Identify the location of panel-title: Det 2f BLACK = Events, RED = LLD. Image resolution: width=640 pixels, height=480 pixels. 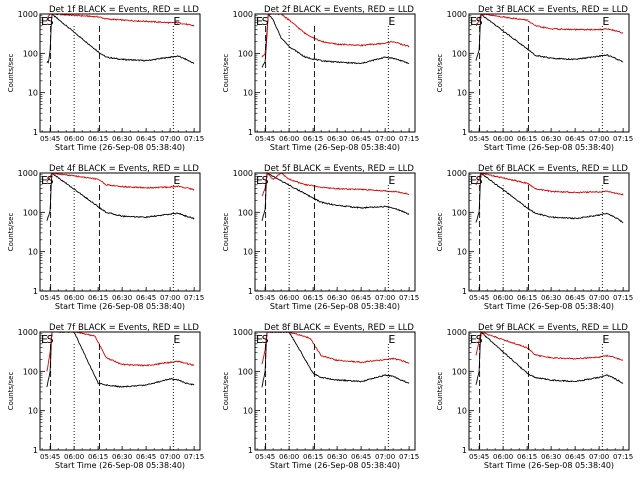
(339, 10).